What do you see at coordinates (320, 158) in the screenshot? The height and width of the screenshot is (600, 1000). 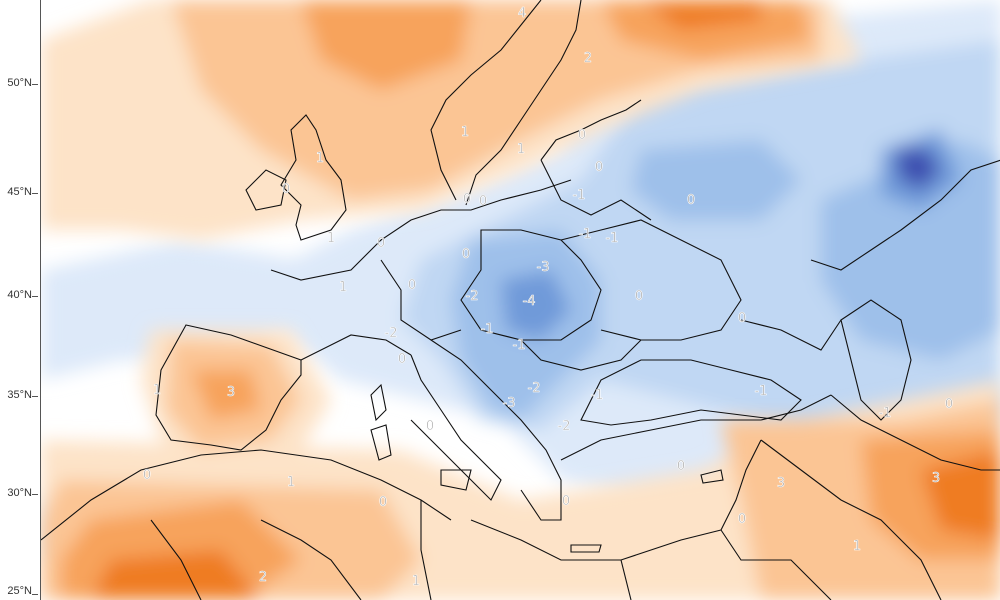 I see `contour-label-uk-north: 1` at bounding box center [320, 158].